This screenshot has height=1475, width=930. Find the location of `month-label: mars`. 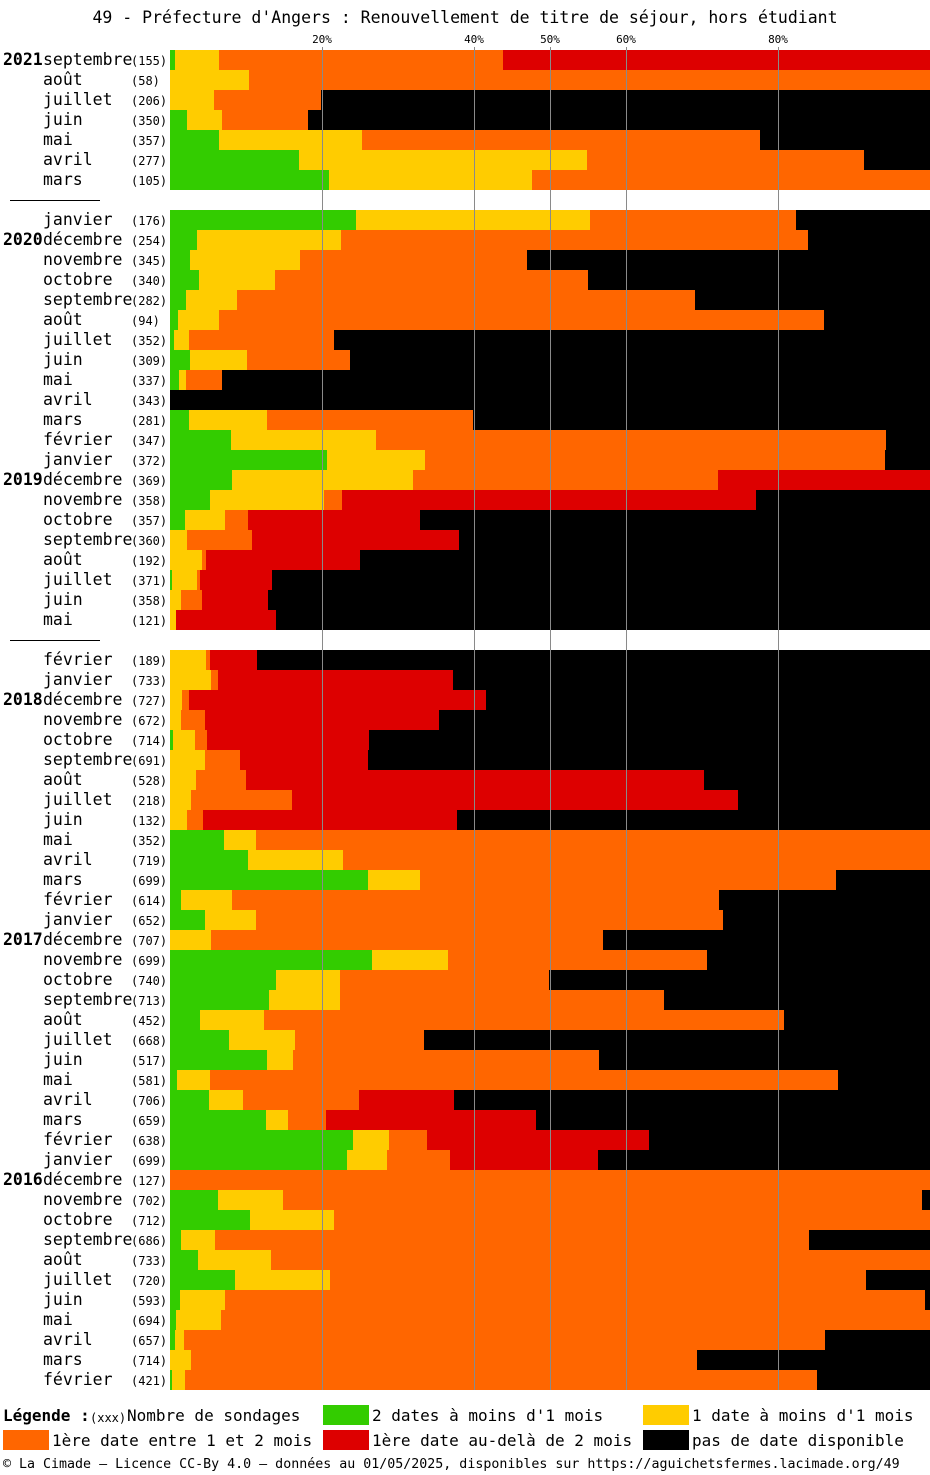

month-label: mars is located at coordinates (63, 1359).